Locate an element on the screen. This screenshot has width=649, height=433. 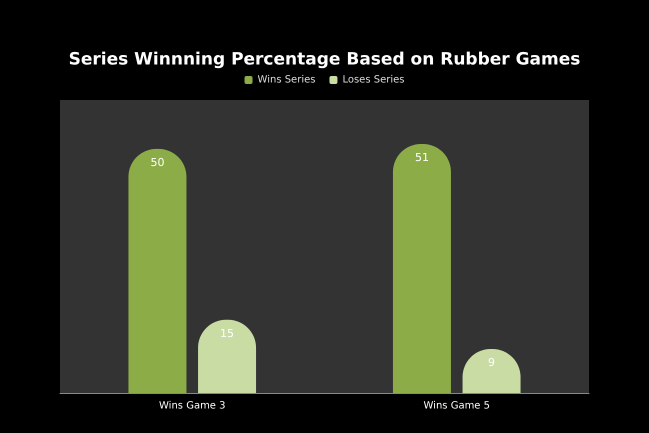
legend-label: Wins Series is located at coordinates (287, 80).